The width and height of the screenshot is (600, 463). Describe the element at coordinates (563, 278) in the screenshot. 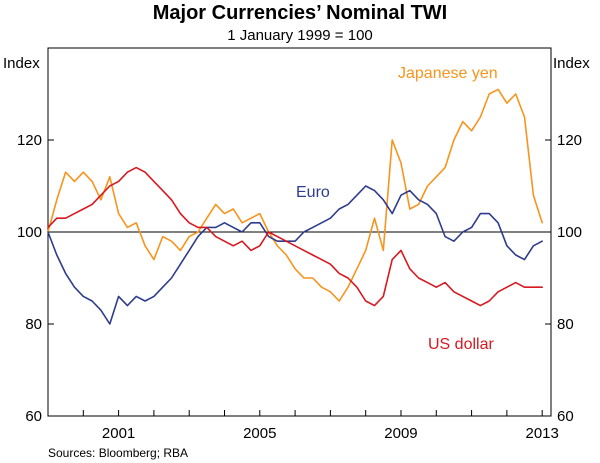

I see `y-axis-right: 60 80 100 120` at that location.